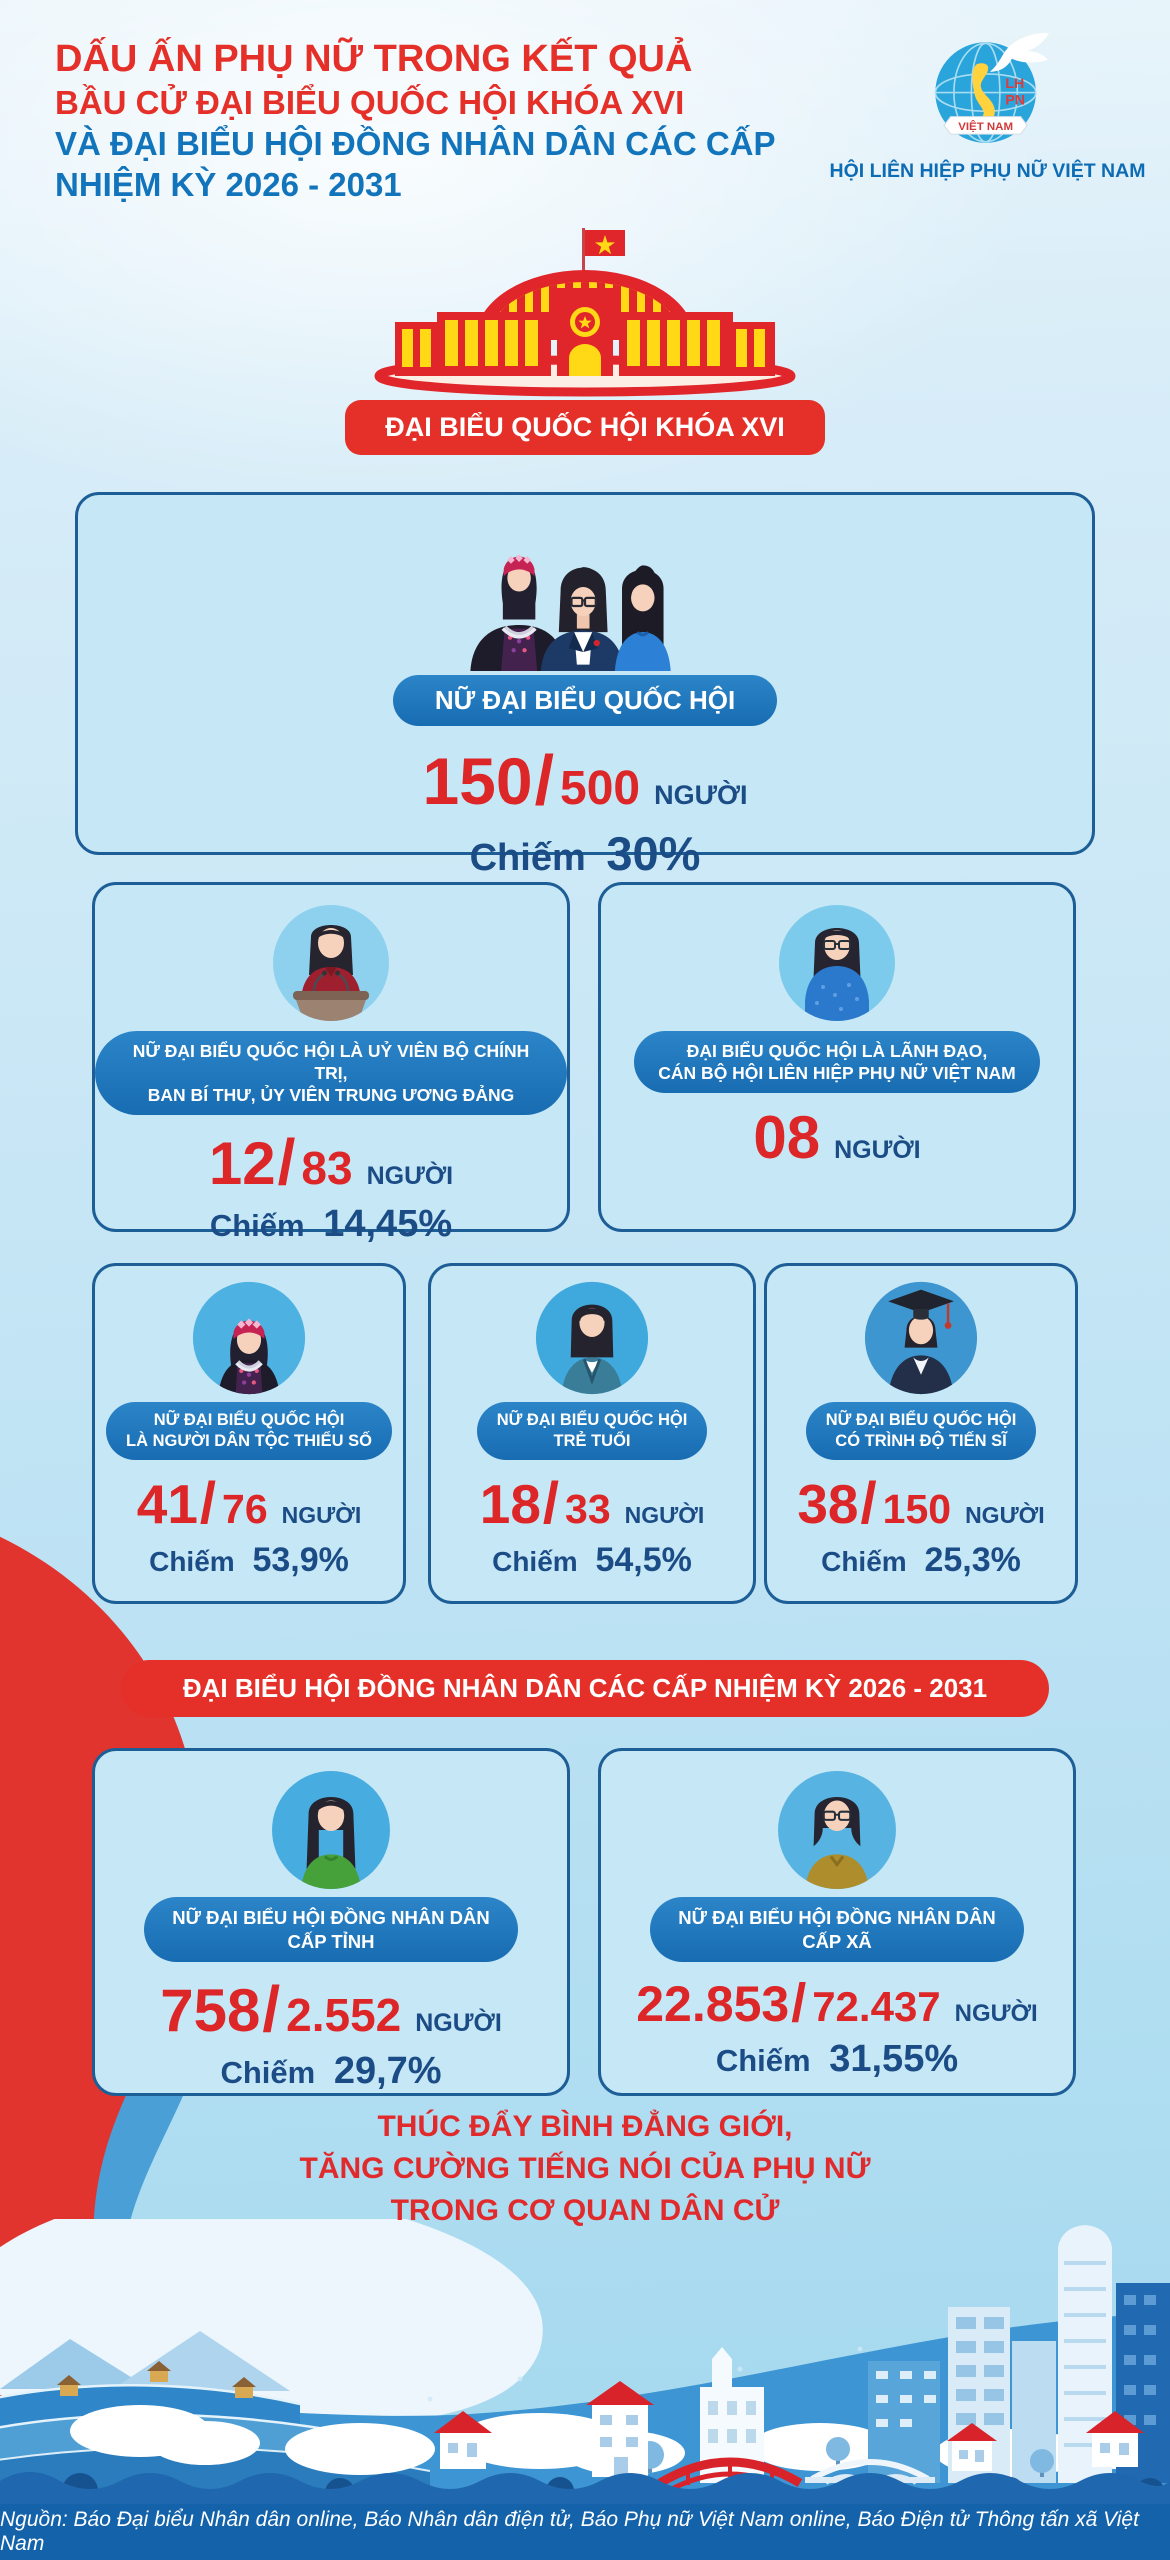 This screenshot has height=2560, width=1170. I want to click on ethnic-woman-figure, so click(518, 612).